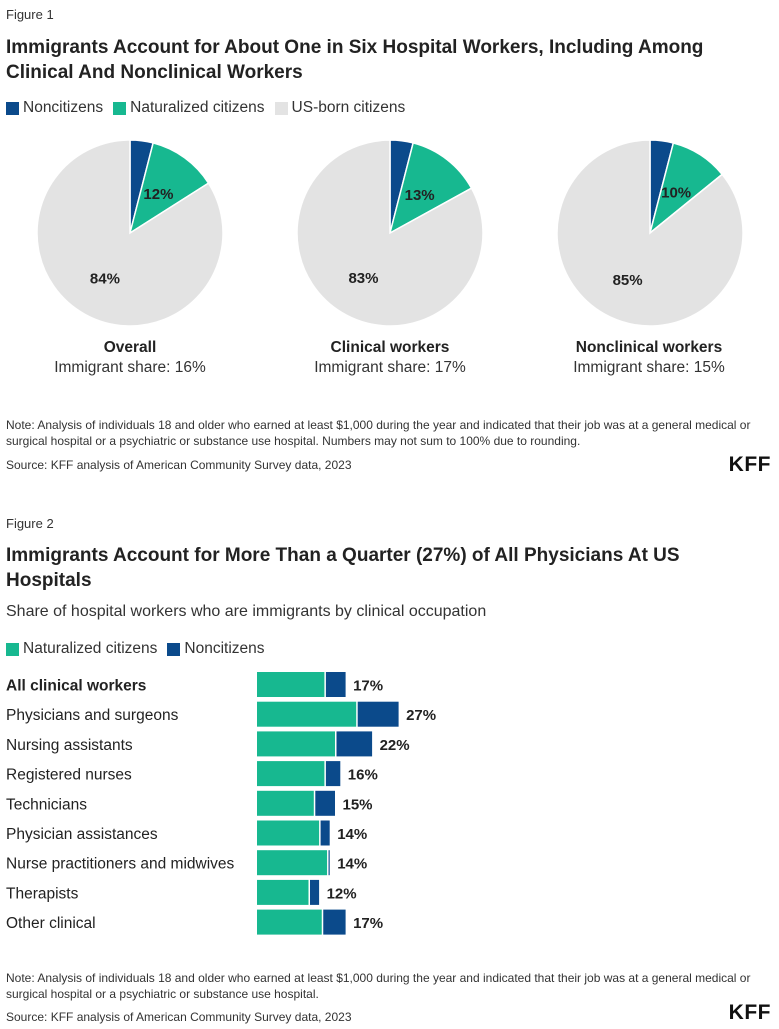 The height and width of the screenshot is (1029, 779). Describe the element at coordinates (90, 648) in the screenshot. I see `legend2-label-naturalized: Naturalized citizens` at that location.